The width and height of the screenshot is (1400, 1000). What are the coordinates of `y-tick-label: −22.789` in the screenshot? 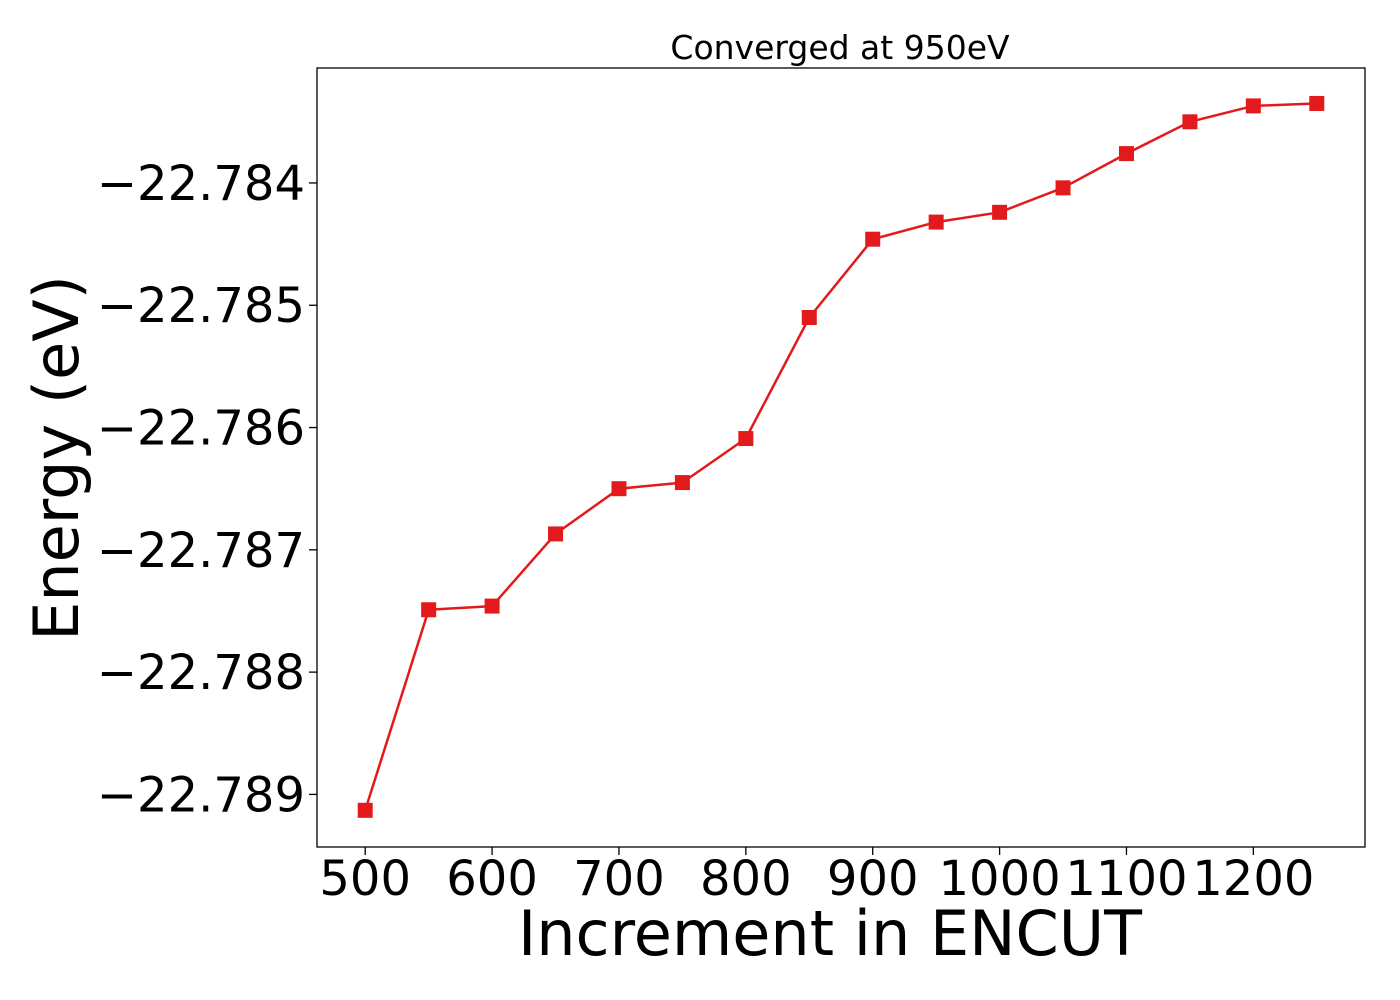 It's located at (201, 795).